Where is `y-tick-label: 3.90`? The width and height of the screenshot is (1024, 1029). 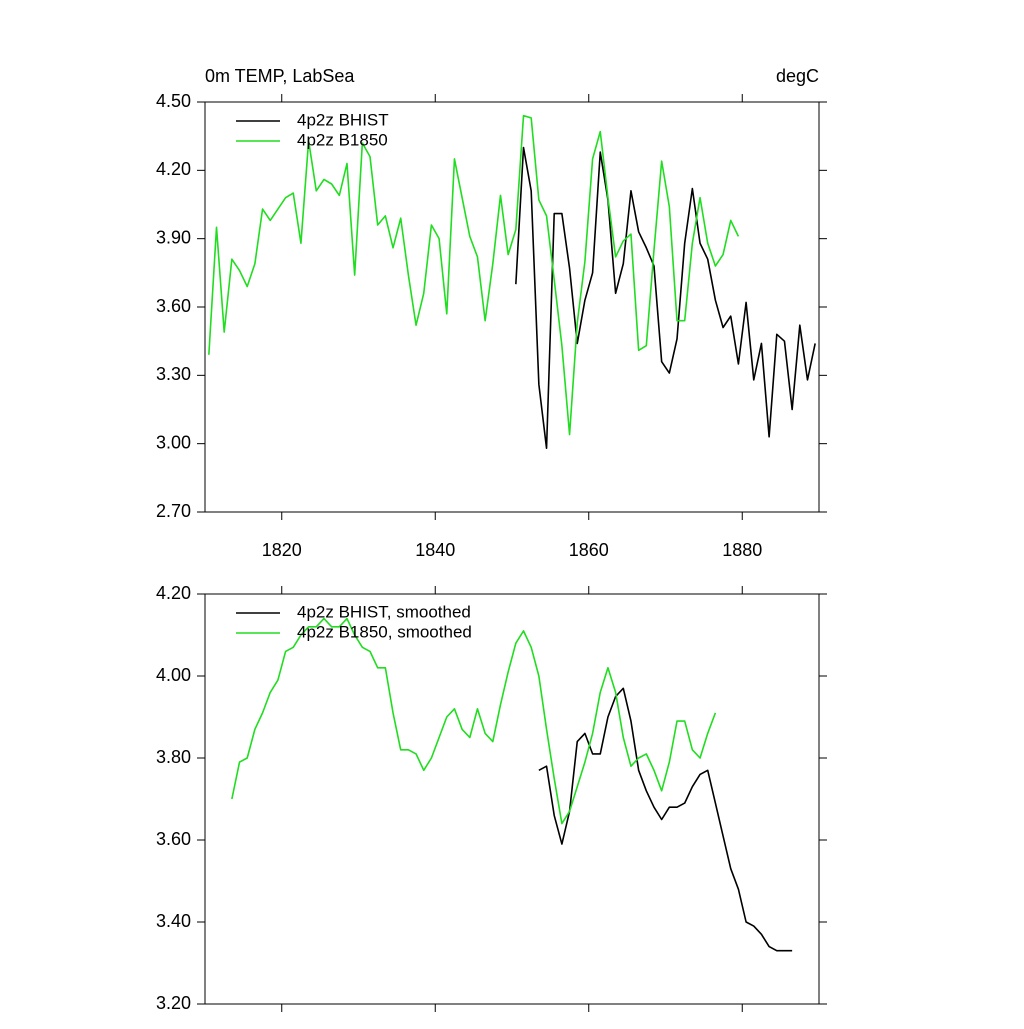 y-tick-label: 3.90 is located at coordinates (173, 237).